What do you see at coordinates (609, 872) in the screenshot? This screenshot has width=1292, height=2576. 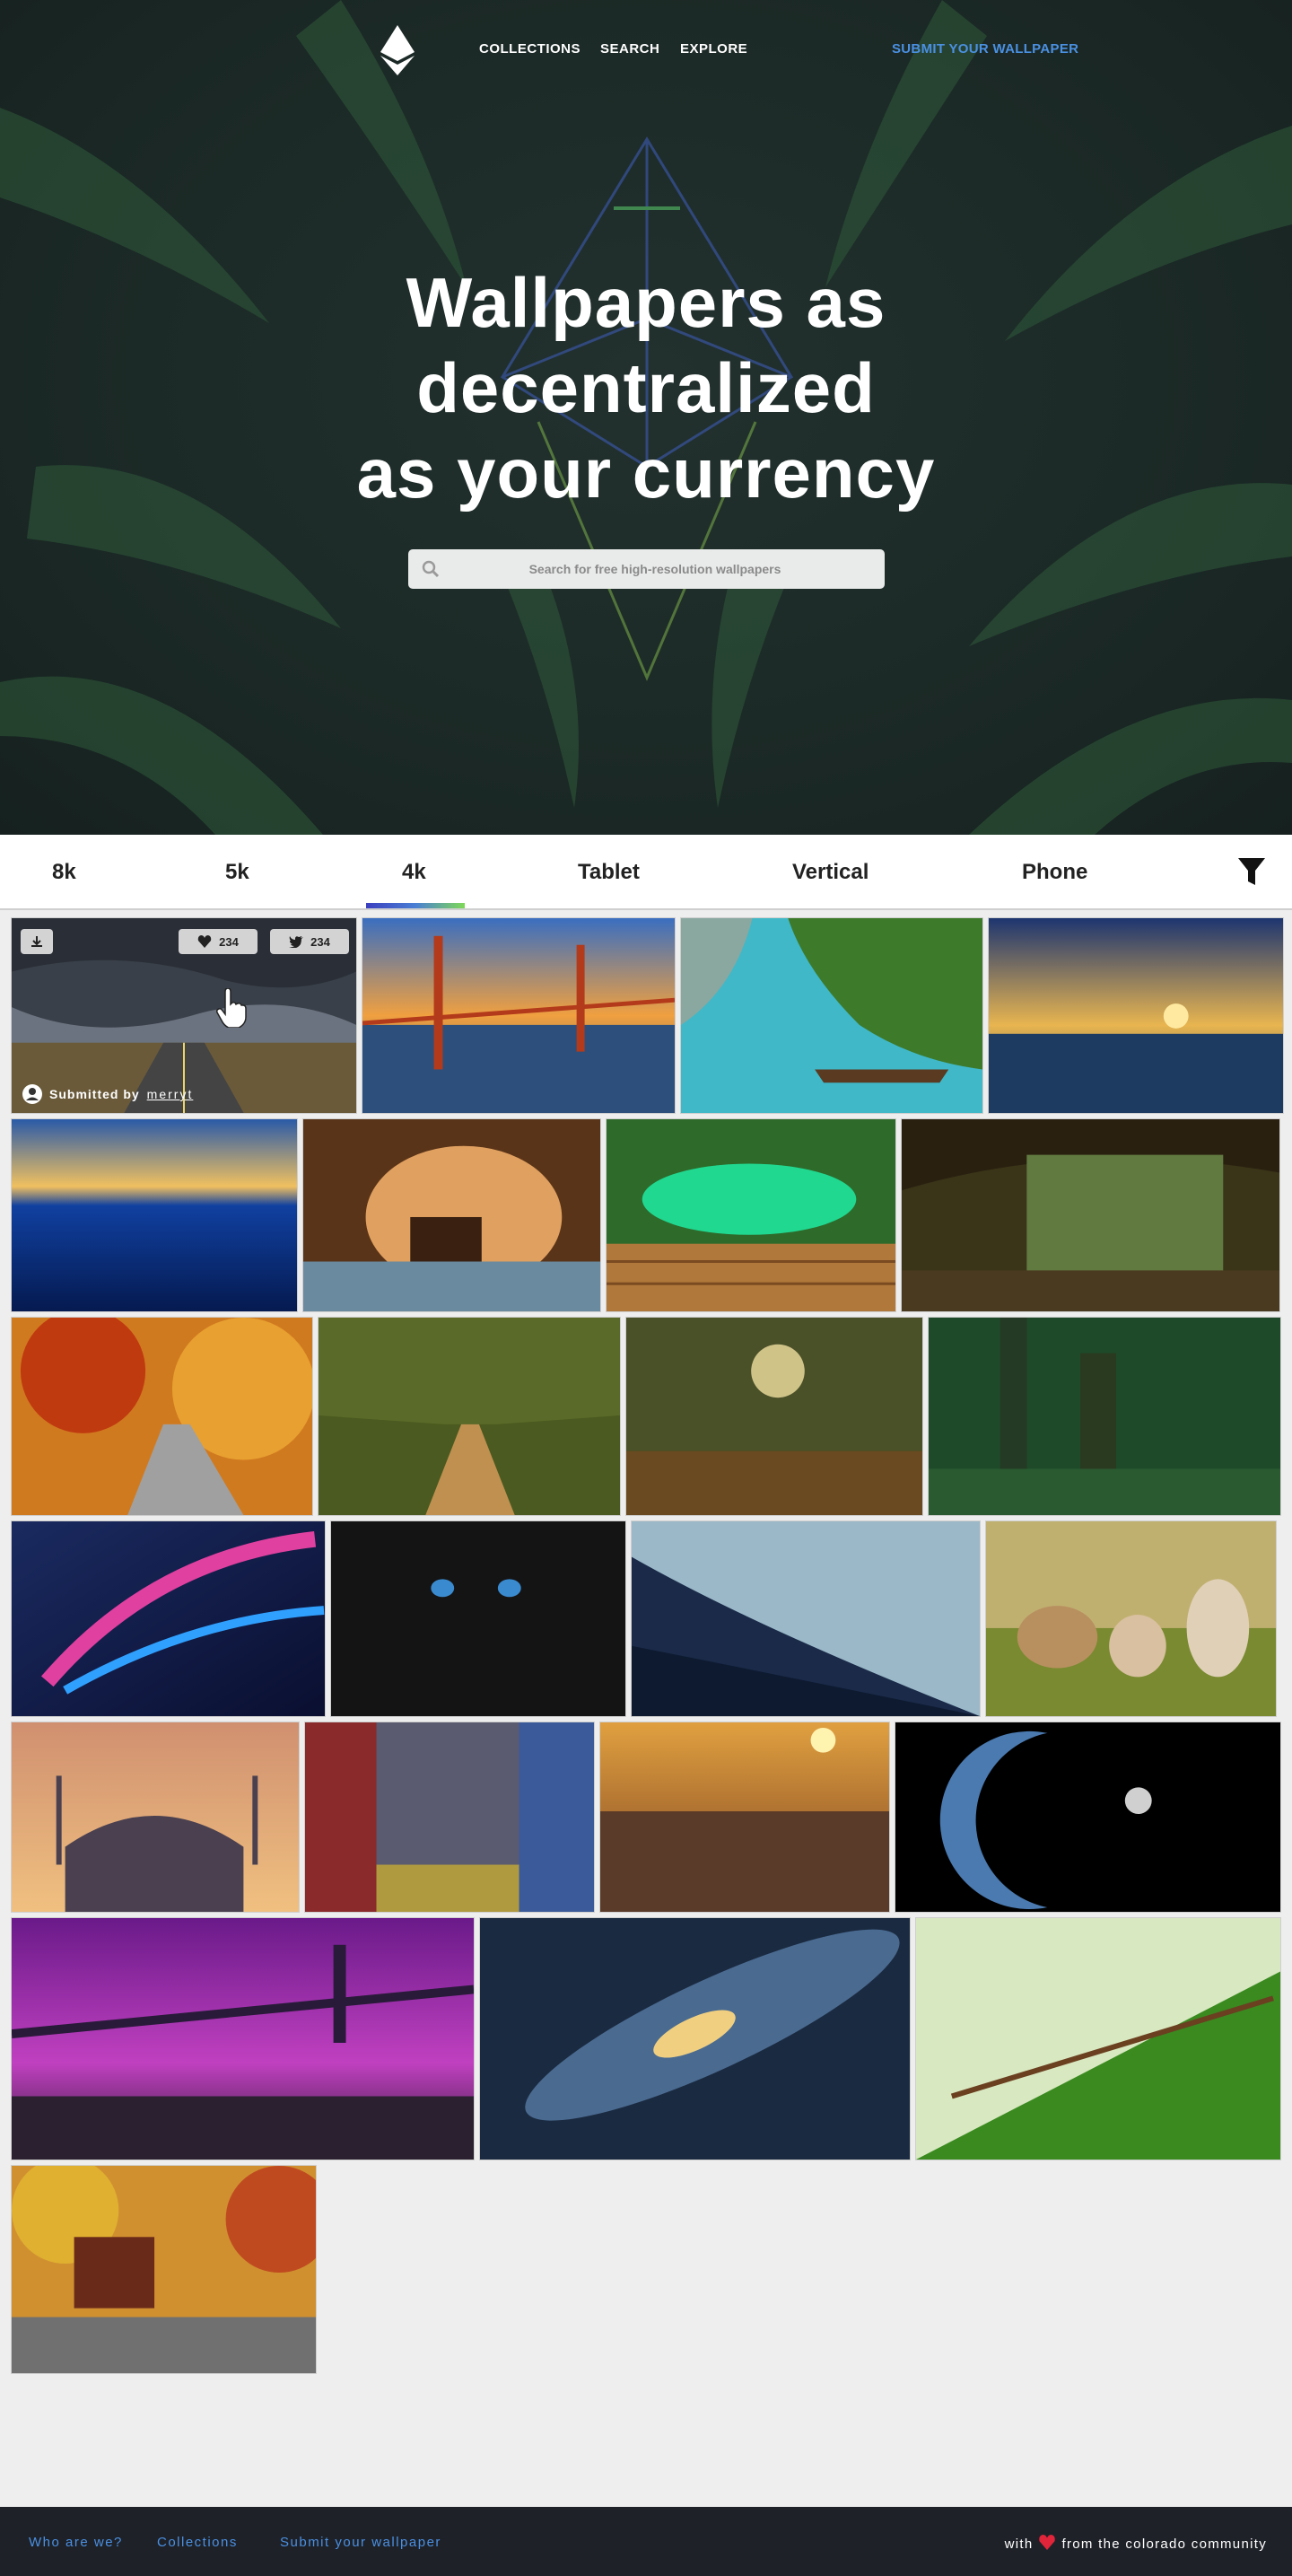 I see `tab-tablet: Tablet` at bounding box center [609, 872].